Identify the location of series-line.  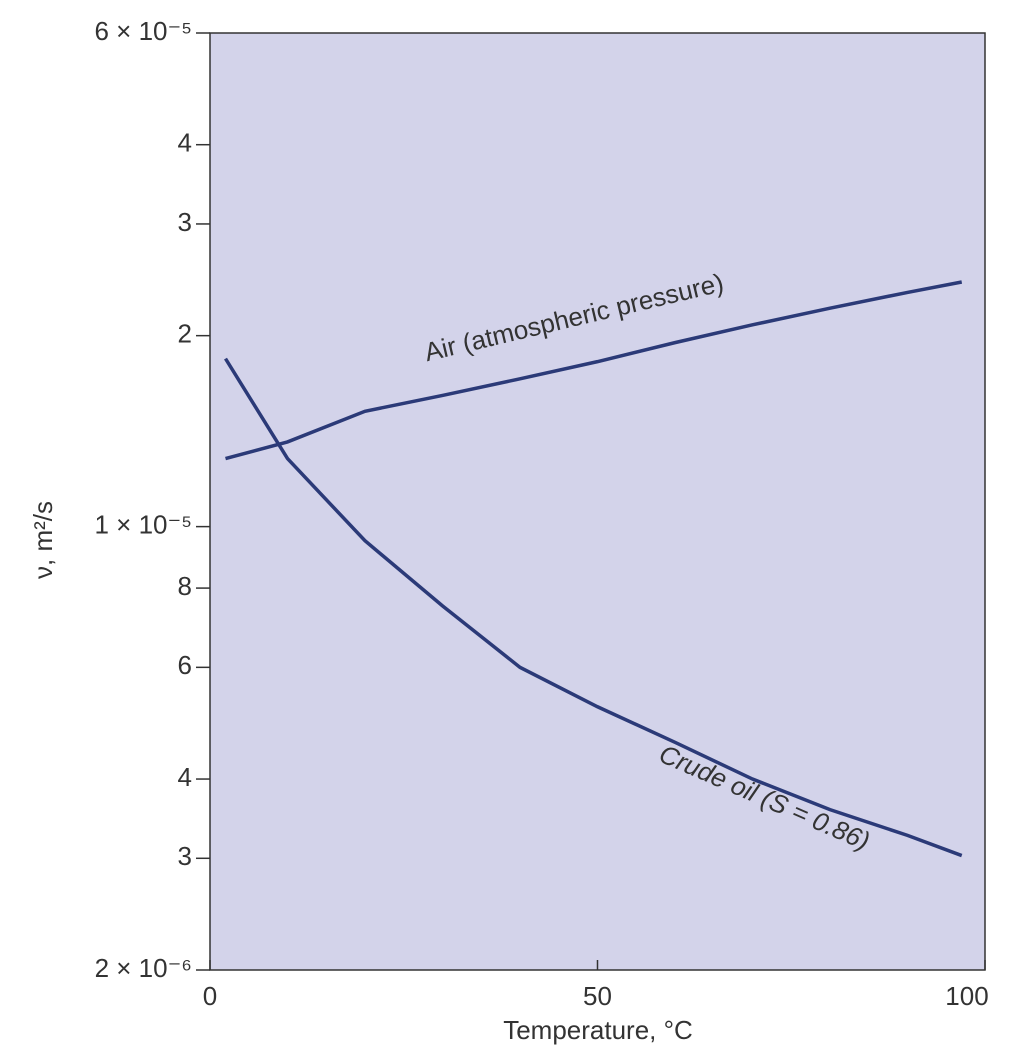
(594, 370).